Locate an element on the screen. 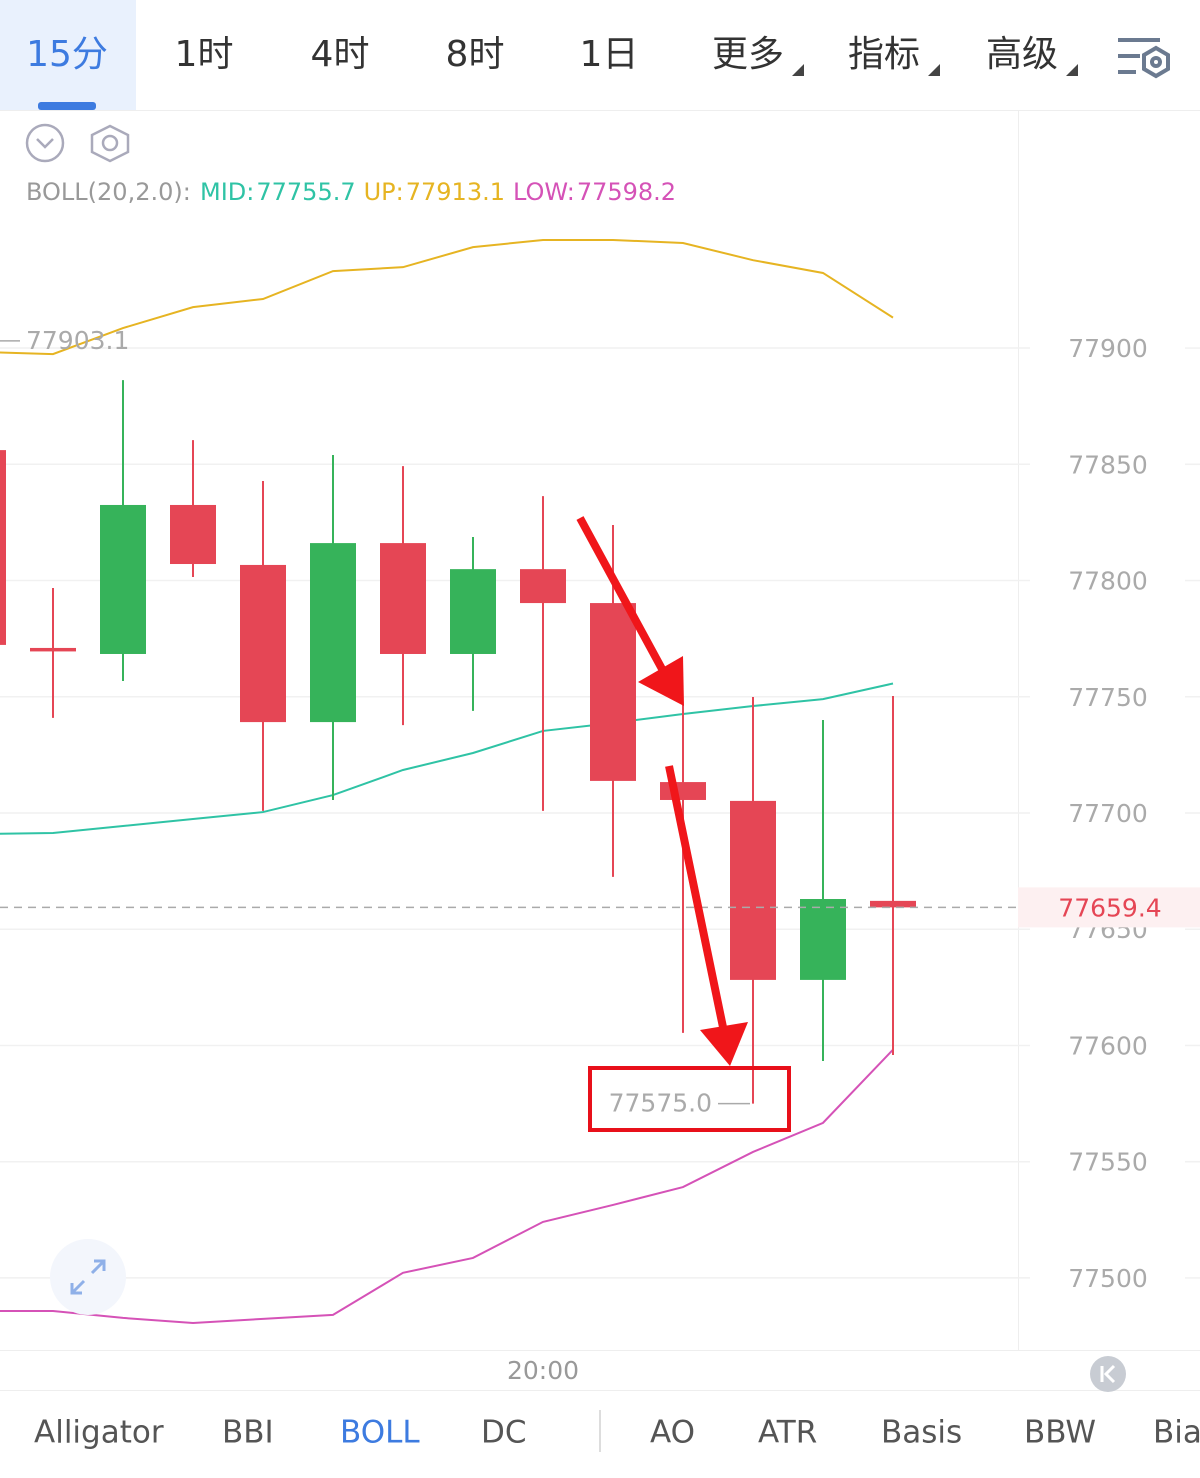  tab: 指标 is located at coordinates (884, 54).